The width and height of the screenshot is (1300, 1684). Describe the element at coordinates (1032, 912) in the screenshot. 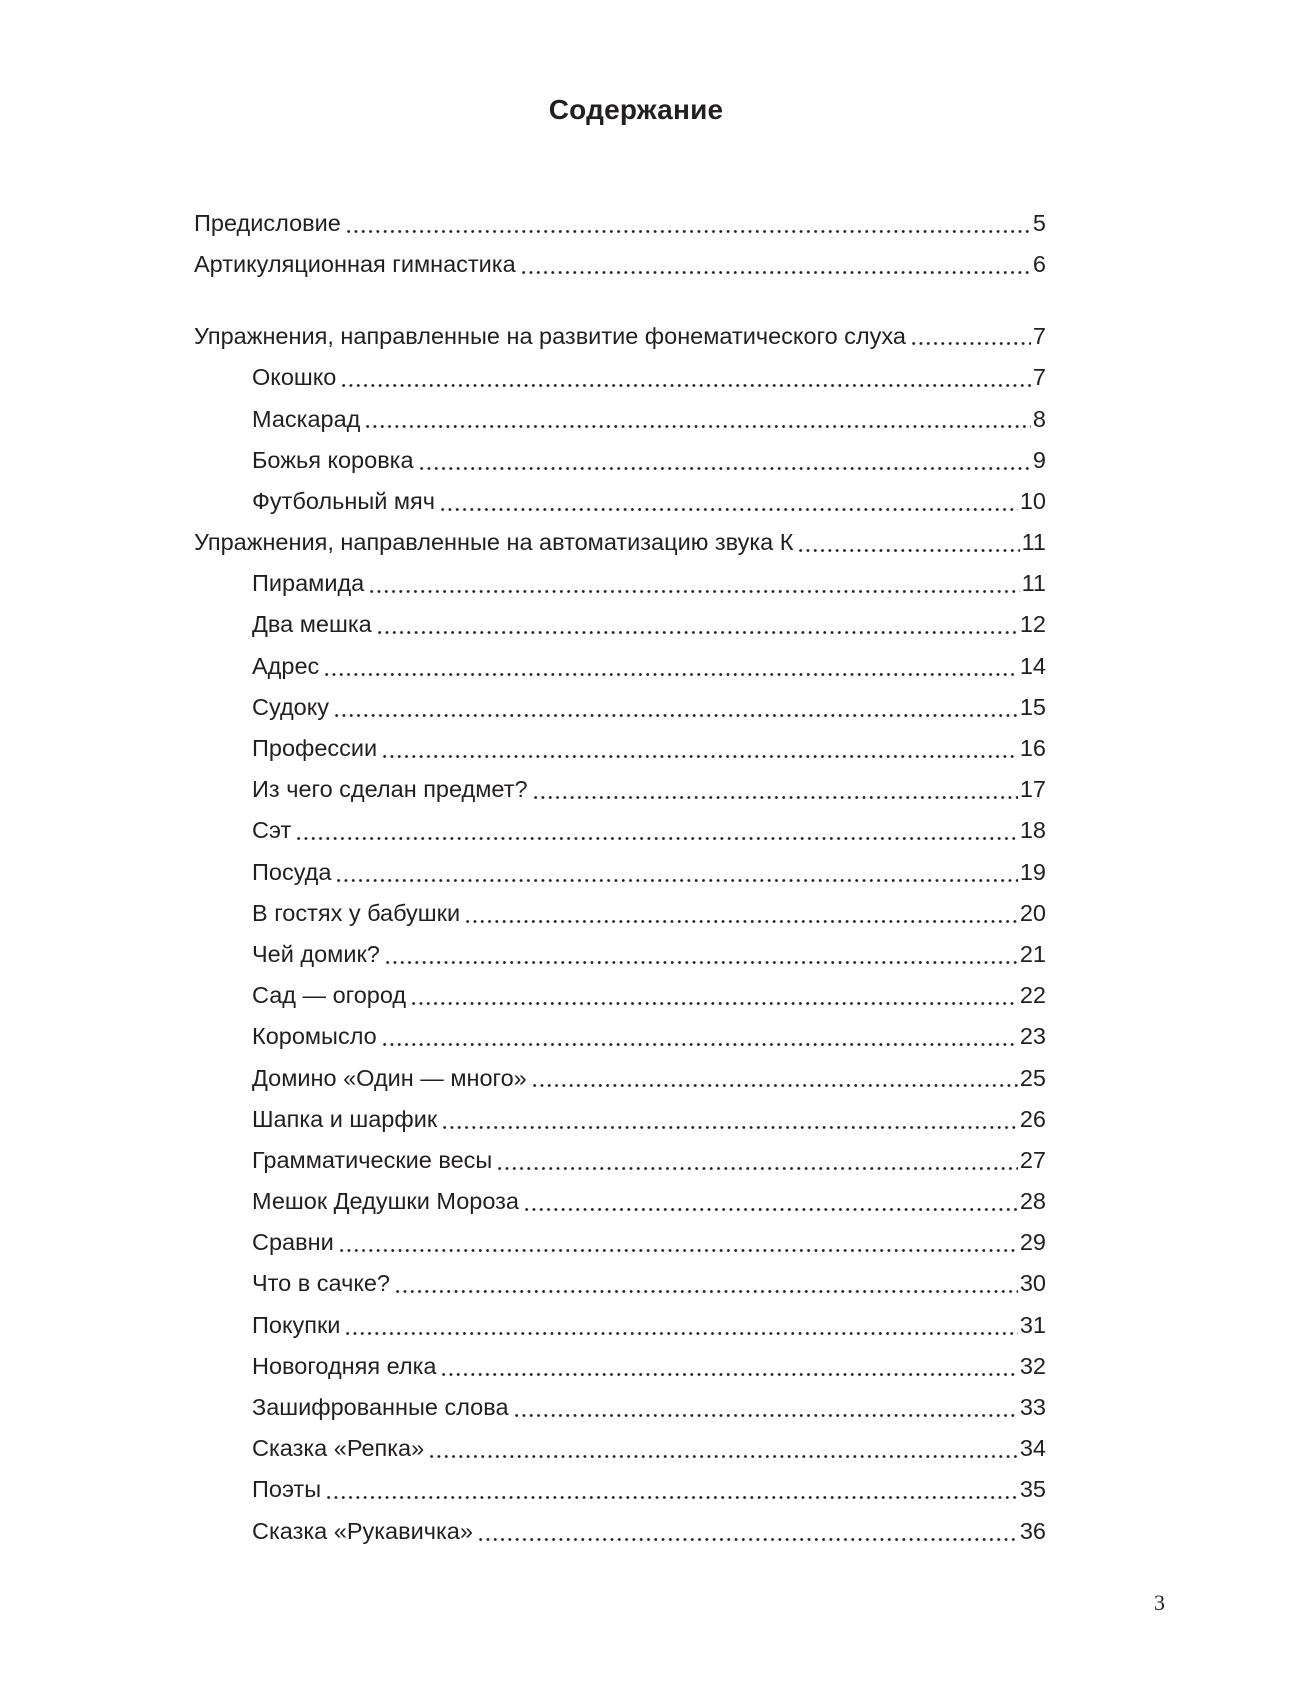

I see `toc-entry-page: 20` at that location.